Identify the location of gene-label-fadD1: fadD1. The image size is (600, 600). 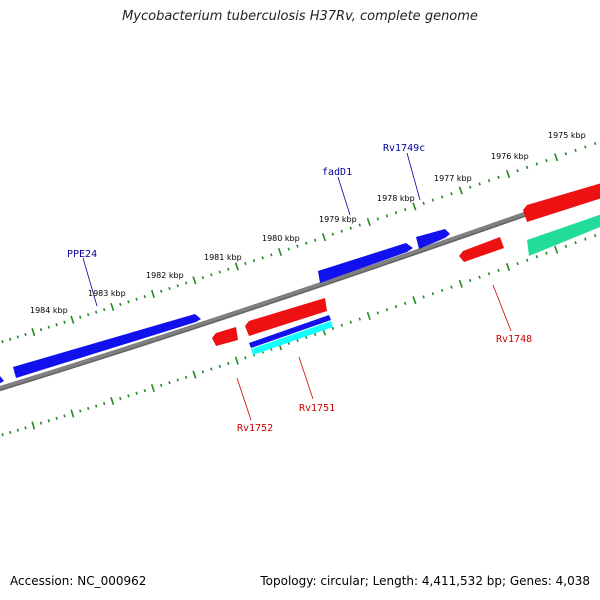
(337, 172).